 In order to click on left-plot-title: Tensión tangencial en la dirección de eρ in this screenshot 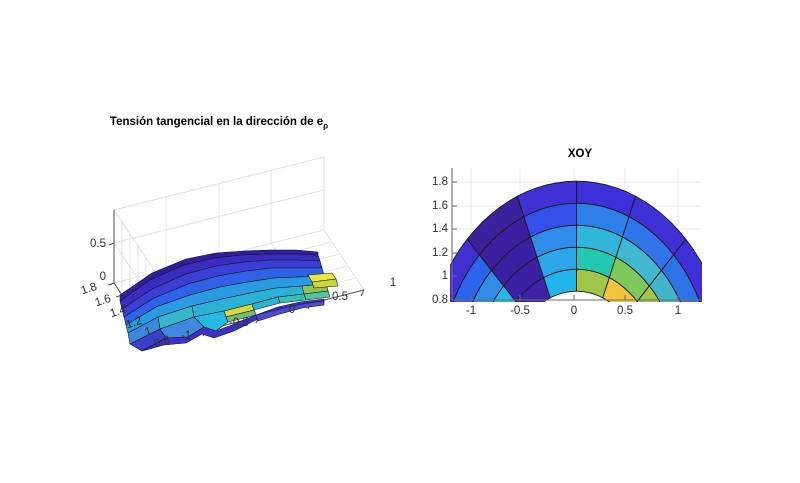, I will do `click(219, 123)`.